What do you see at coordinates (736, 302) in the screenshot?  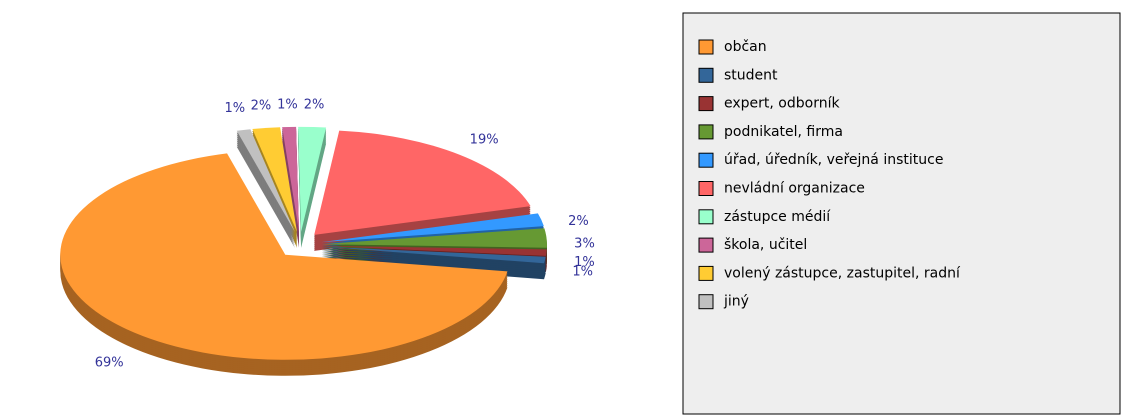 I see `legend-label: jiný` at bounding box center [736, 302].